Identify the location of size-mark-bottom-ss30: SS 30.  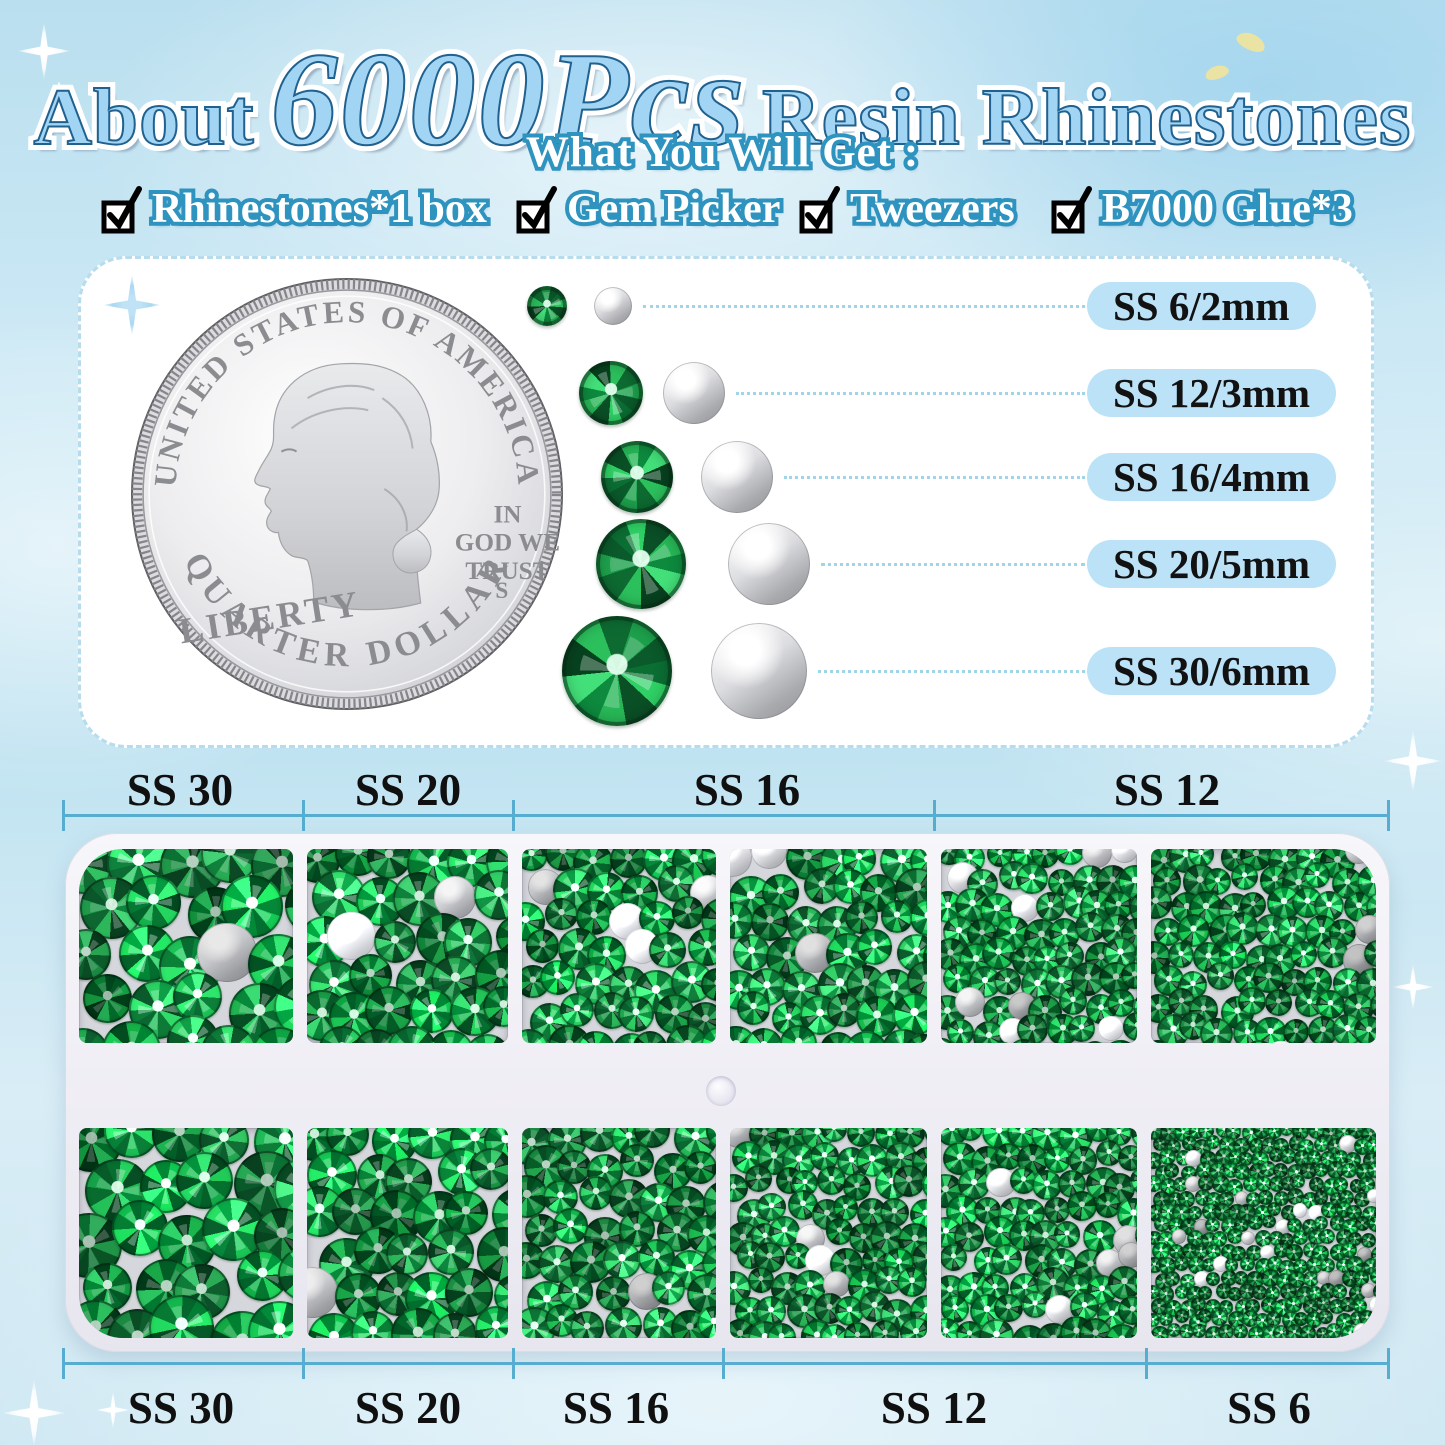
(181, 1408).